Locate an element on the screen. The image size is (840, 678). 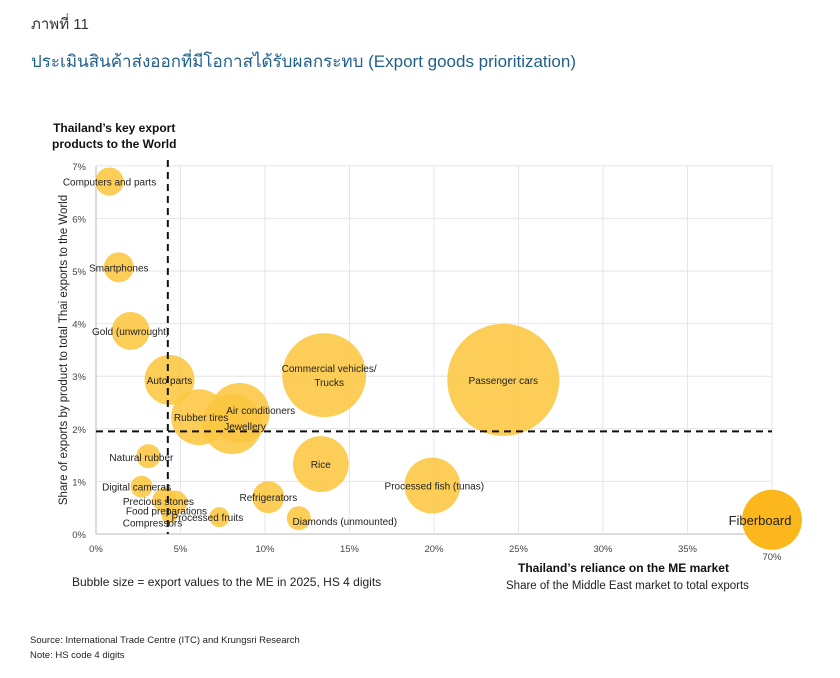
bubble-label: Smartphones is located at coordinates (118, 268).